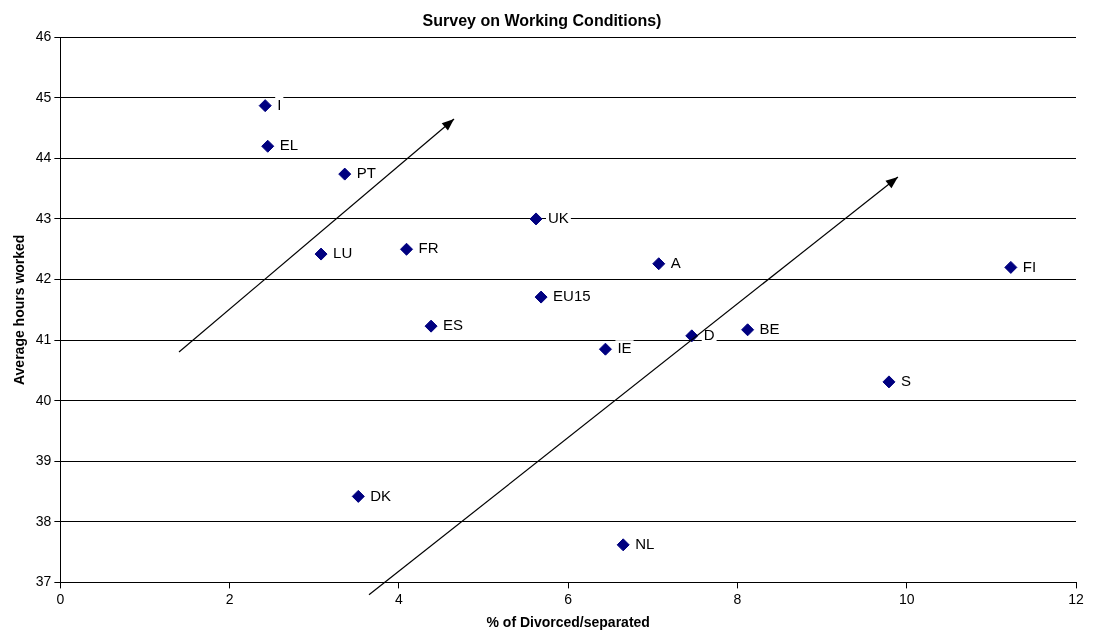 The width and height of the screenshot is (1100, 644). Describe the element at coordinates (289, 145) in the screenshot. I see `annotation: EL` at that location.